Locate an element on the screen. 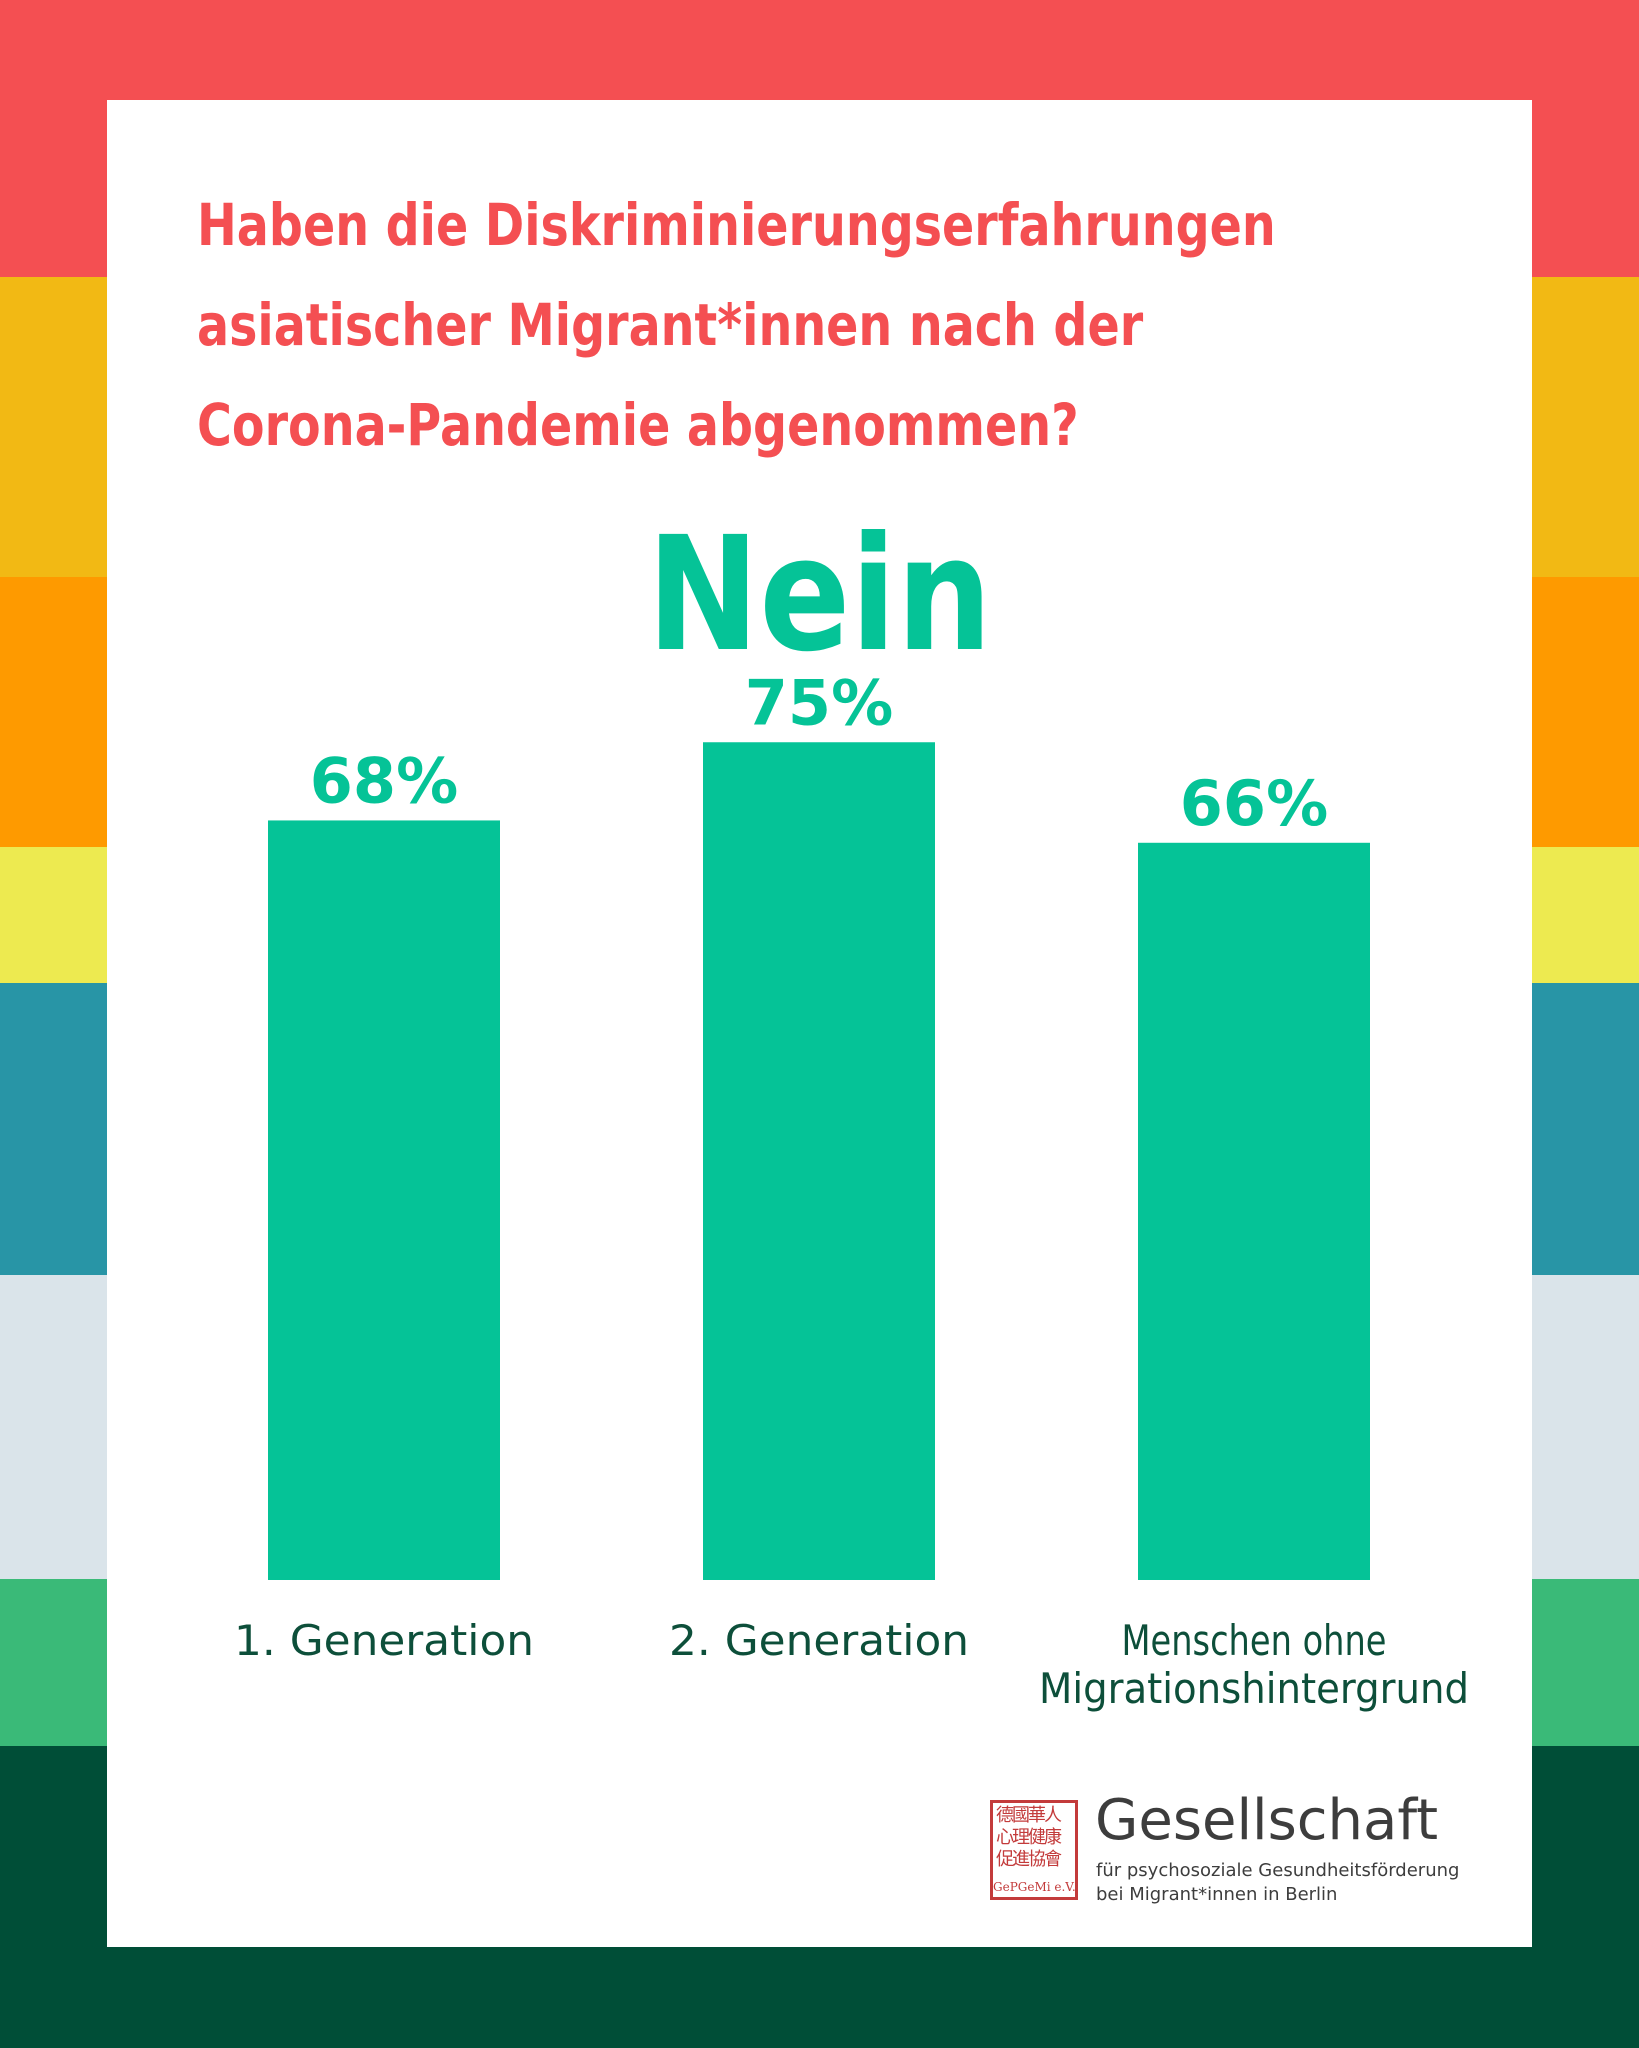 This screenshot has height=2048, width=1639. organization-subtitle-line: bei Migrant*innen in Berlin is located at coordinates (1217, 1894).